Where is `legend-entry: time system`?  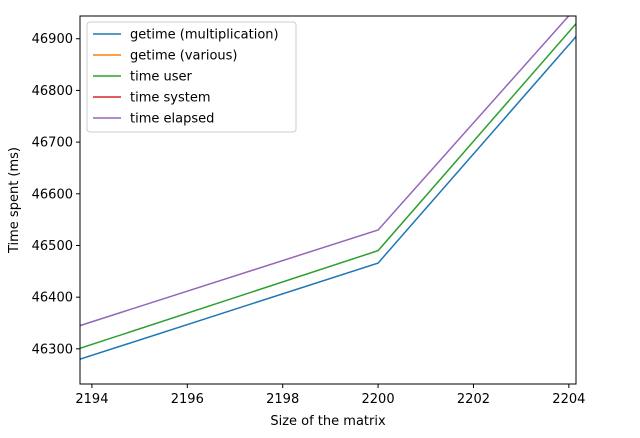 legend-entry: time system is located at coordinates (170, 98).